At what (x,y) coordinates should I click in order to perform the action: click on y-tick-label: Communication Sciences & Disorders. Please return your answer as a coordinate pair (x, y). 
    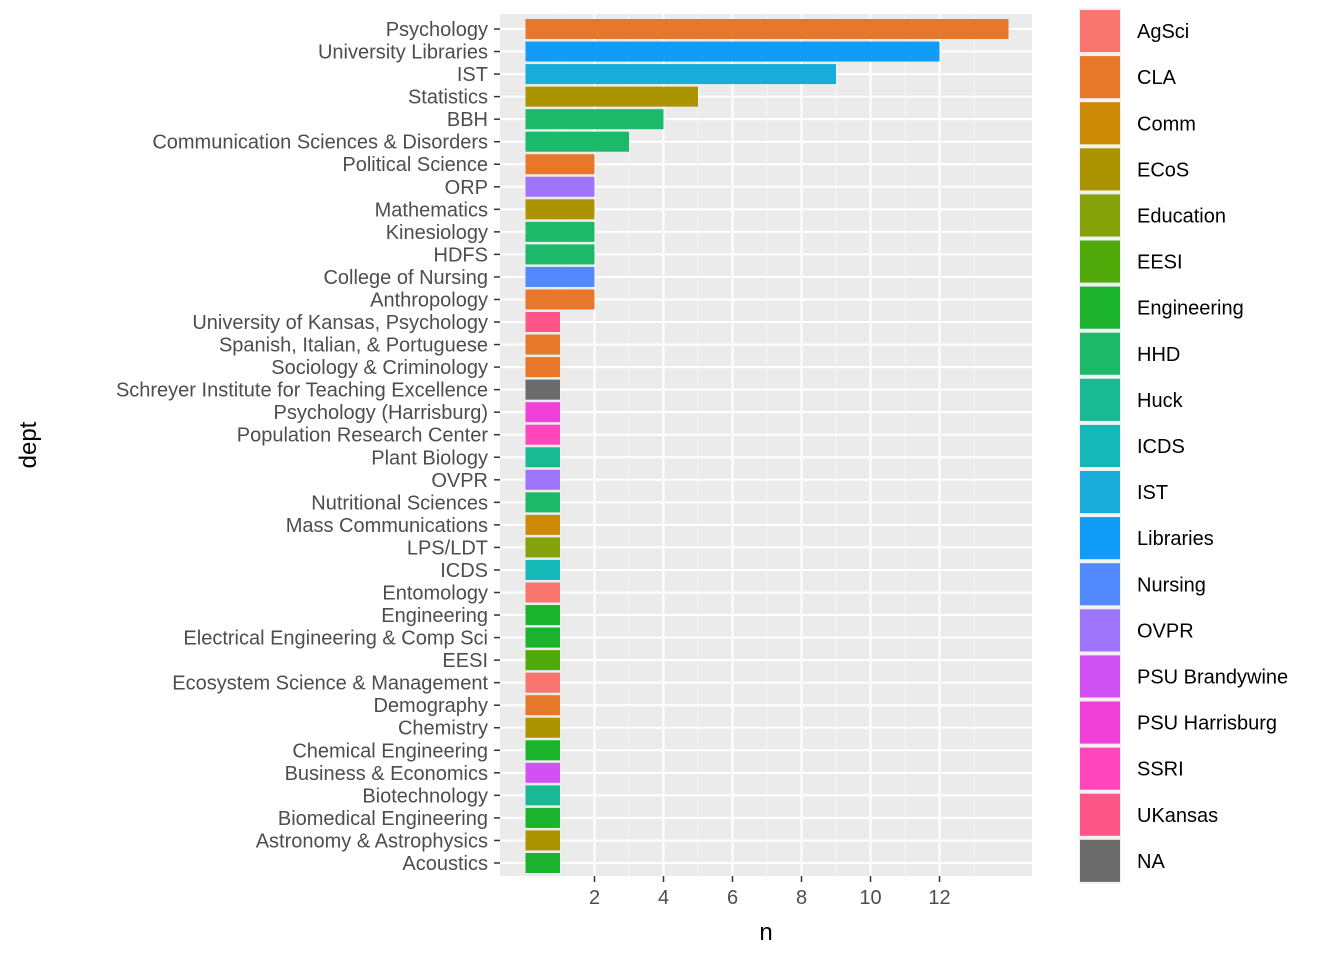
    Looking at the image, I should click on (320, 143).